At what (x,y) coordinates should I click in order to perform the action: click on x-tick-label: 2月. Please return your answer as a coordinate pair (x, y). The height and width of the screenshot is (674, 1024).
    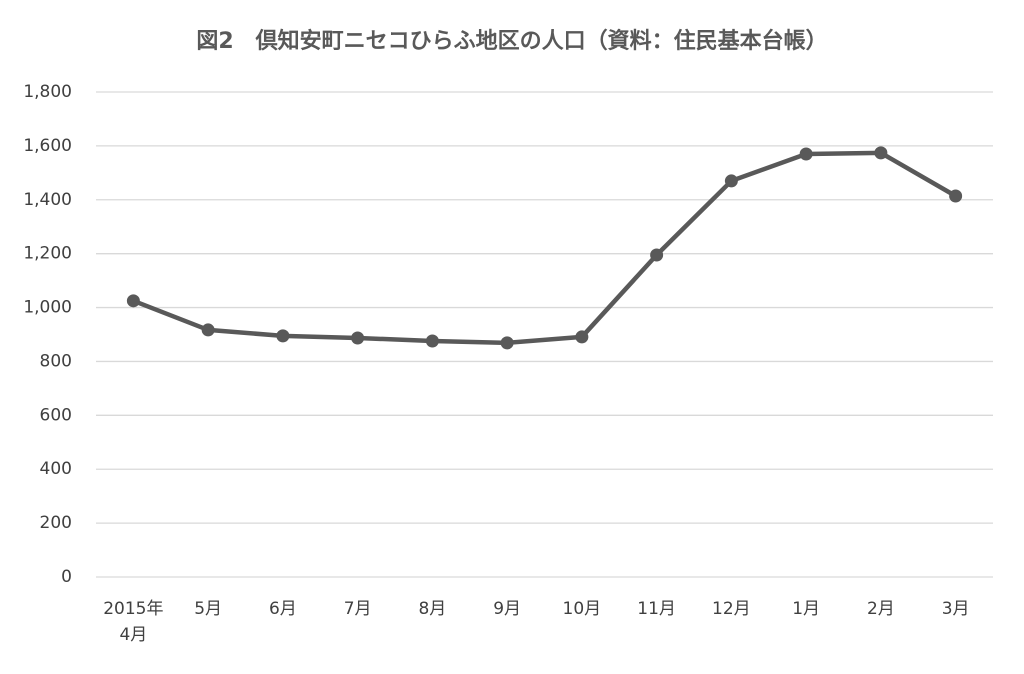
    Looking at the image, I should click on (880, 609).